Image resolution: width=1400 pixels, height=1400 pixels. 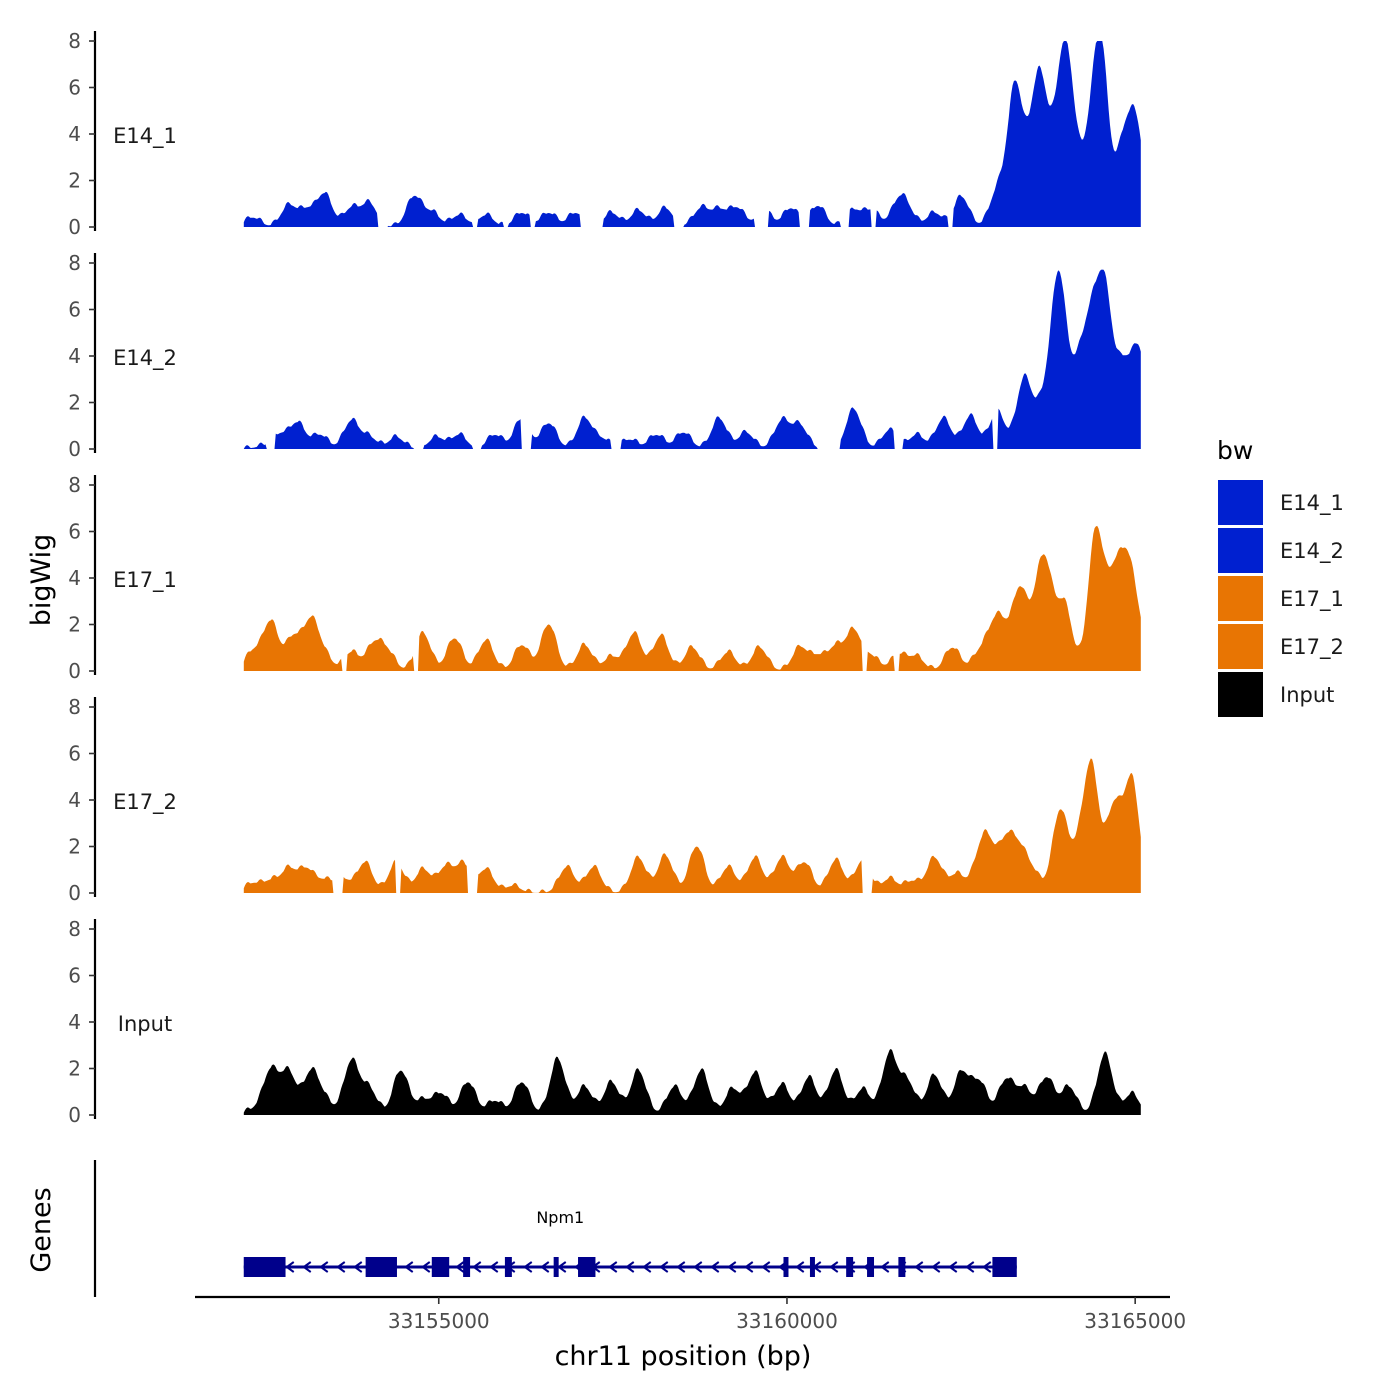 What do you see at coordinates (439, 1321) in the screenshot?
I see `x-tick-label: 33155000` at bounding box center [439, 1321].